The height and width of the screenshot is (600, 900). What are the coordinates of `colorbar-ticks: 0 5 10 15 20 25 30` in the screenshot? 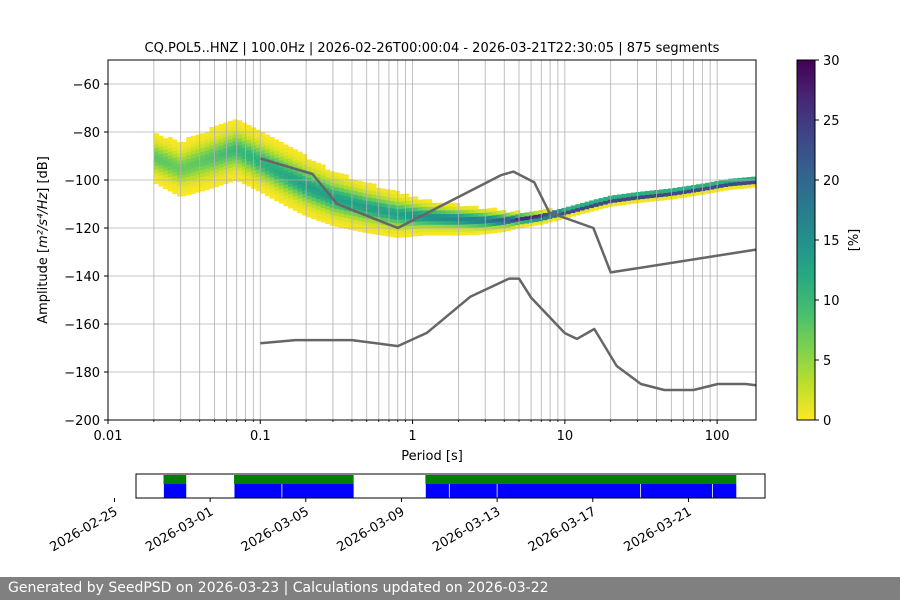 It's located at (827, 241).